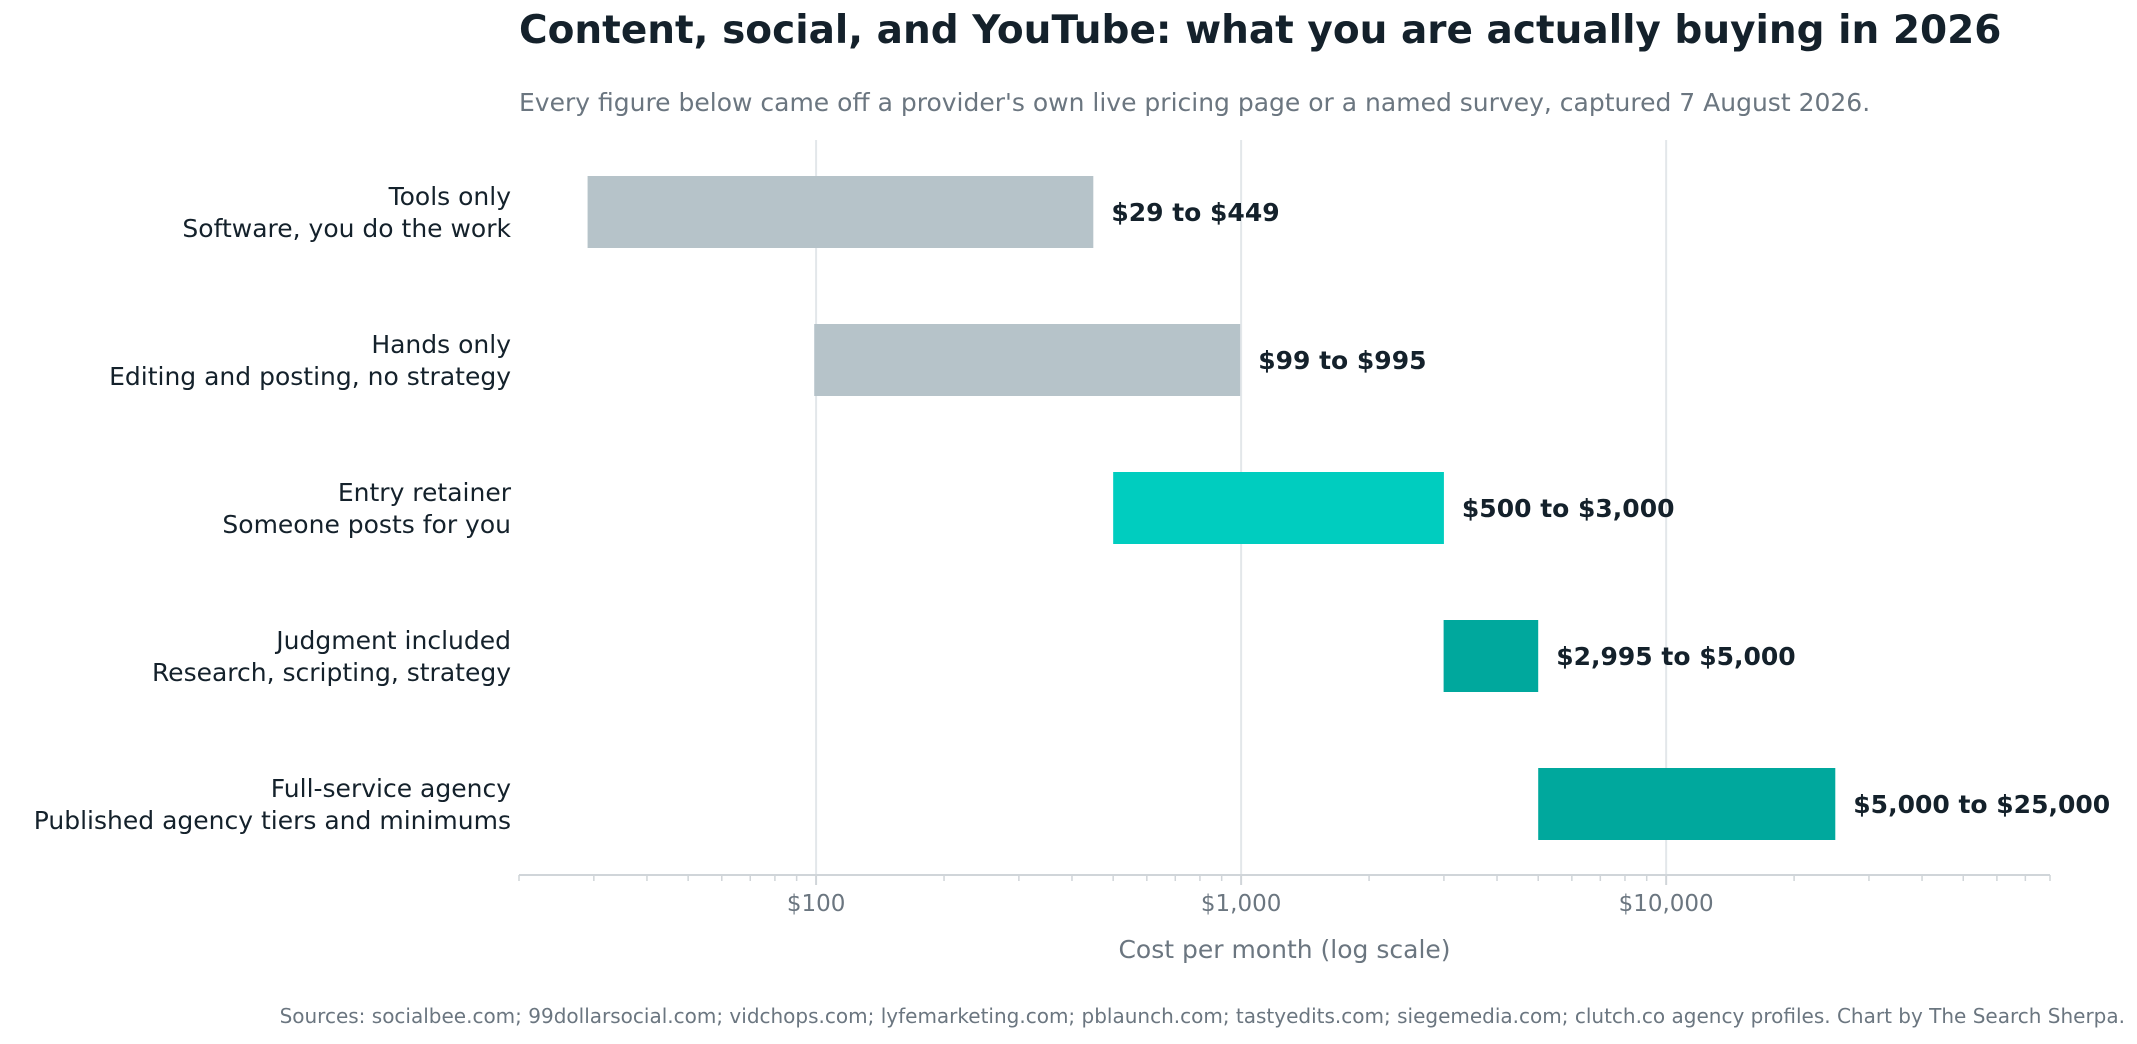 The image size is (2137, 1044). I want to click on bar-value-label: $2,995 to $5,000, so click(1675, 656).